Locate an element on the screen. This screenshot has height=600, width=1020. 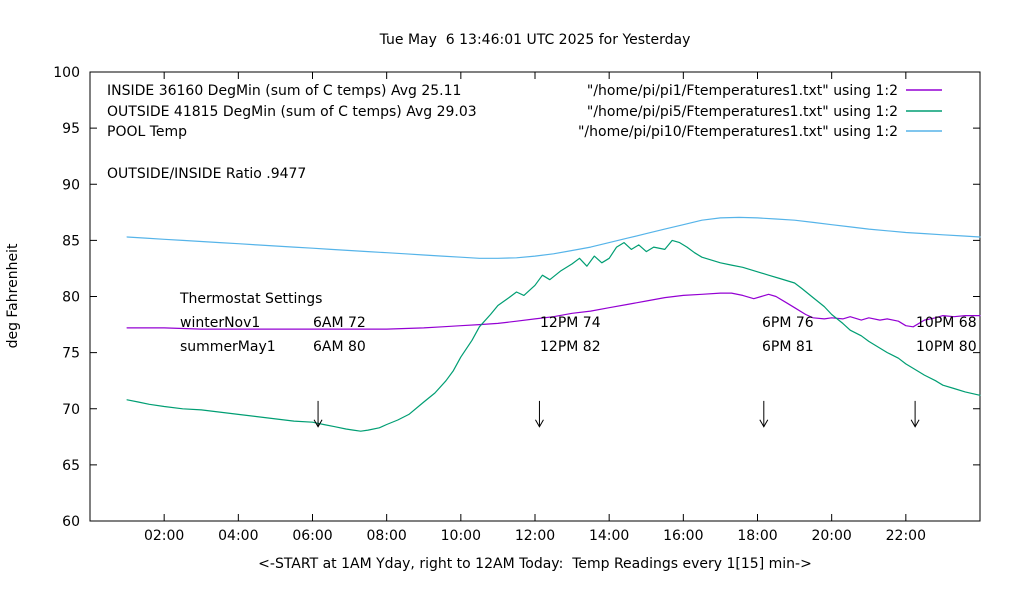
series-line-inside is located at coordinates (553, 311).